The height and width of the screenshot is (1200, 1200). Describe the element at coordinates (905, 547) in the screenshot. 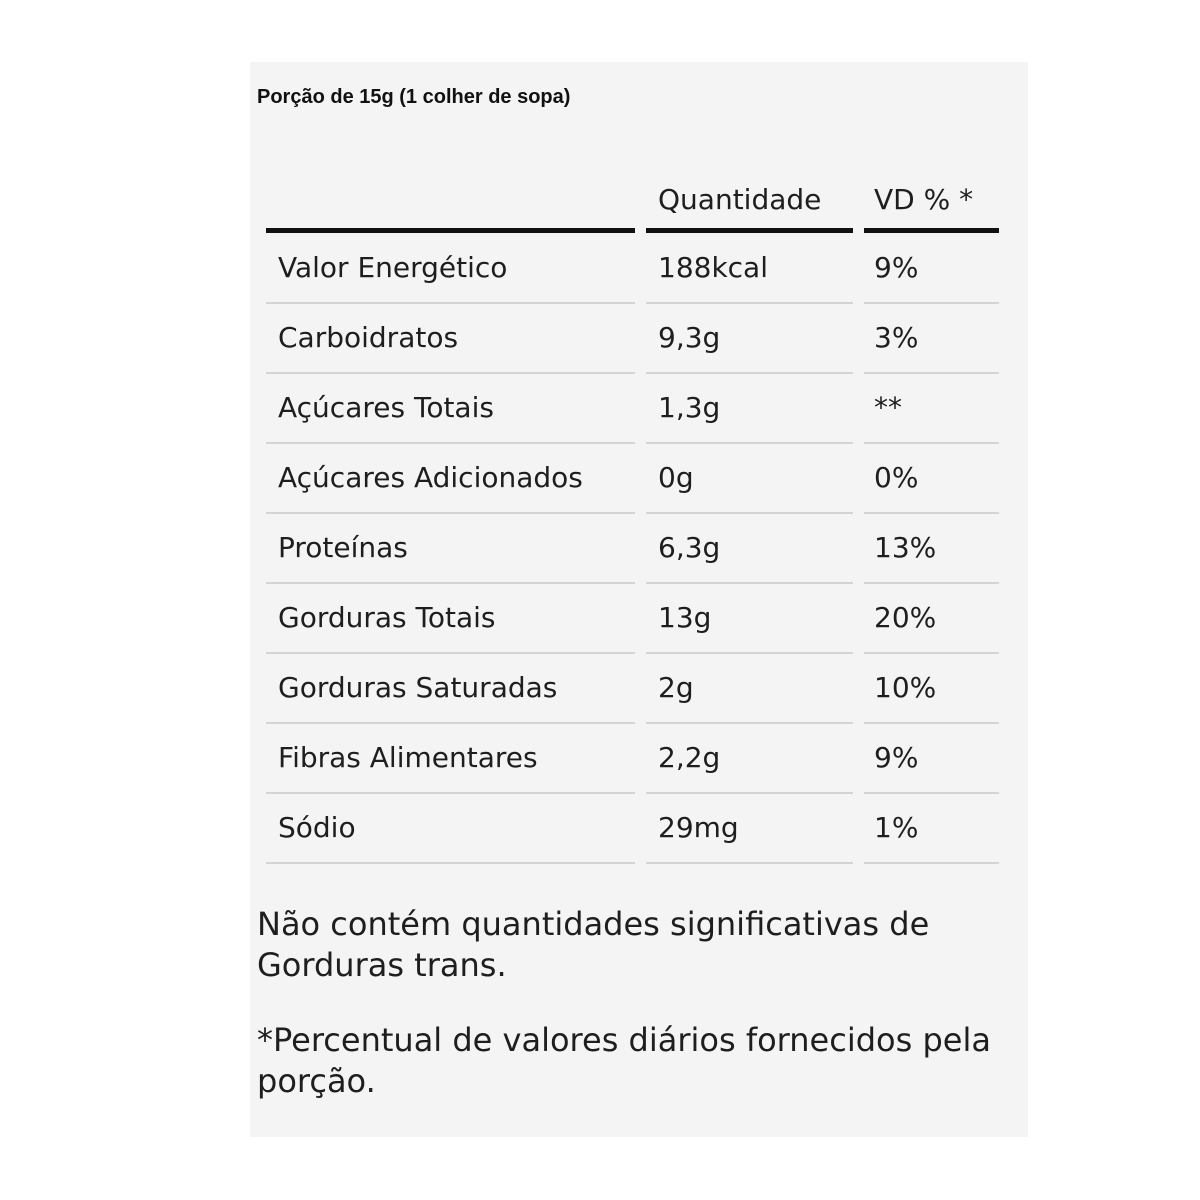

I see `nutrient-daily-value: 13%` at that location.